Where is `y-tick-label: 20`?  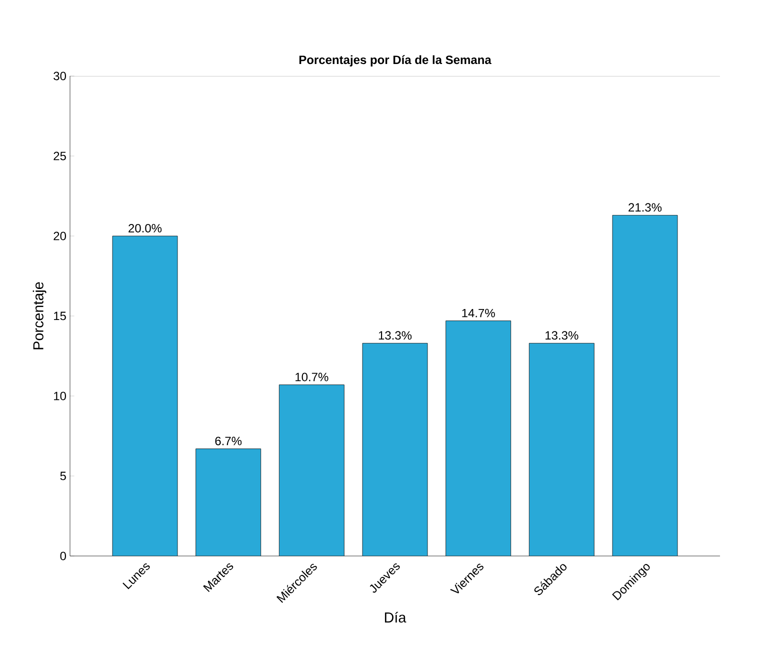
y-tick-label: 20 is located at coordinates (60, 236).